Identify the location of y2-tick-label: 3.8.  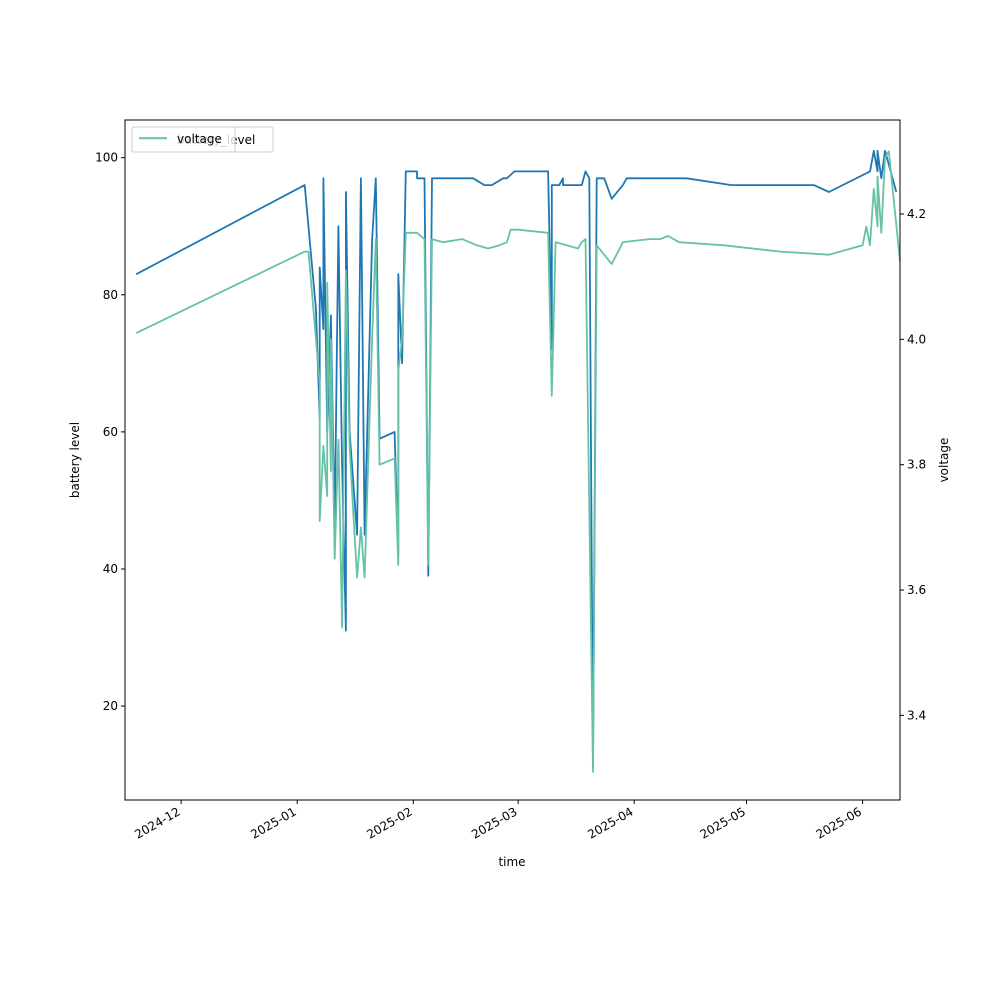
(916, 465).